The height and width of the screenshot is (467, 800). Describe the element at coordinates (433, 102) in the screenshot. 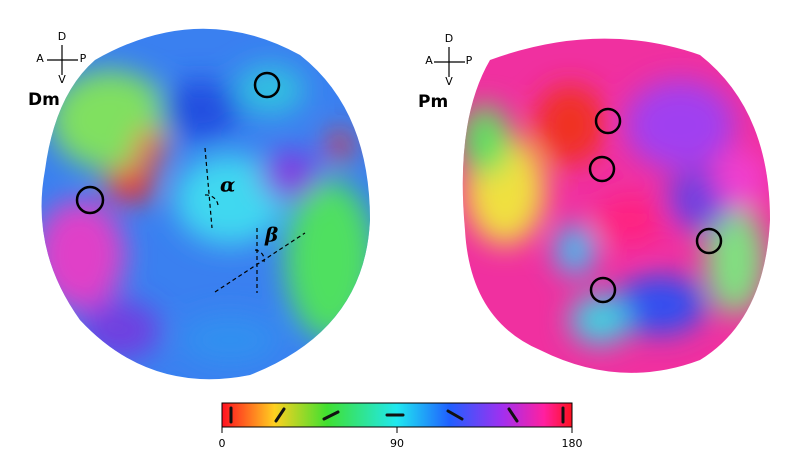

I see `panel-label: Pm` at that location.